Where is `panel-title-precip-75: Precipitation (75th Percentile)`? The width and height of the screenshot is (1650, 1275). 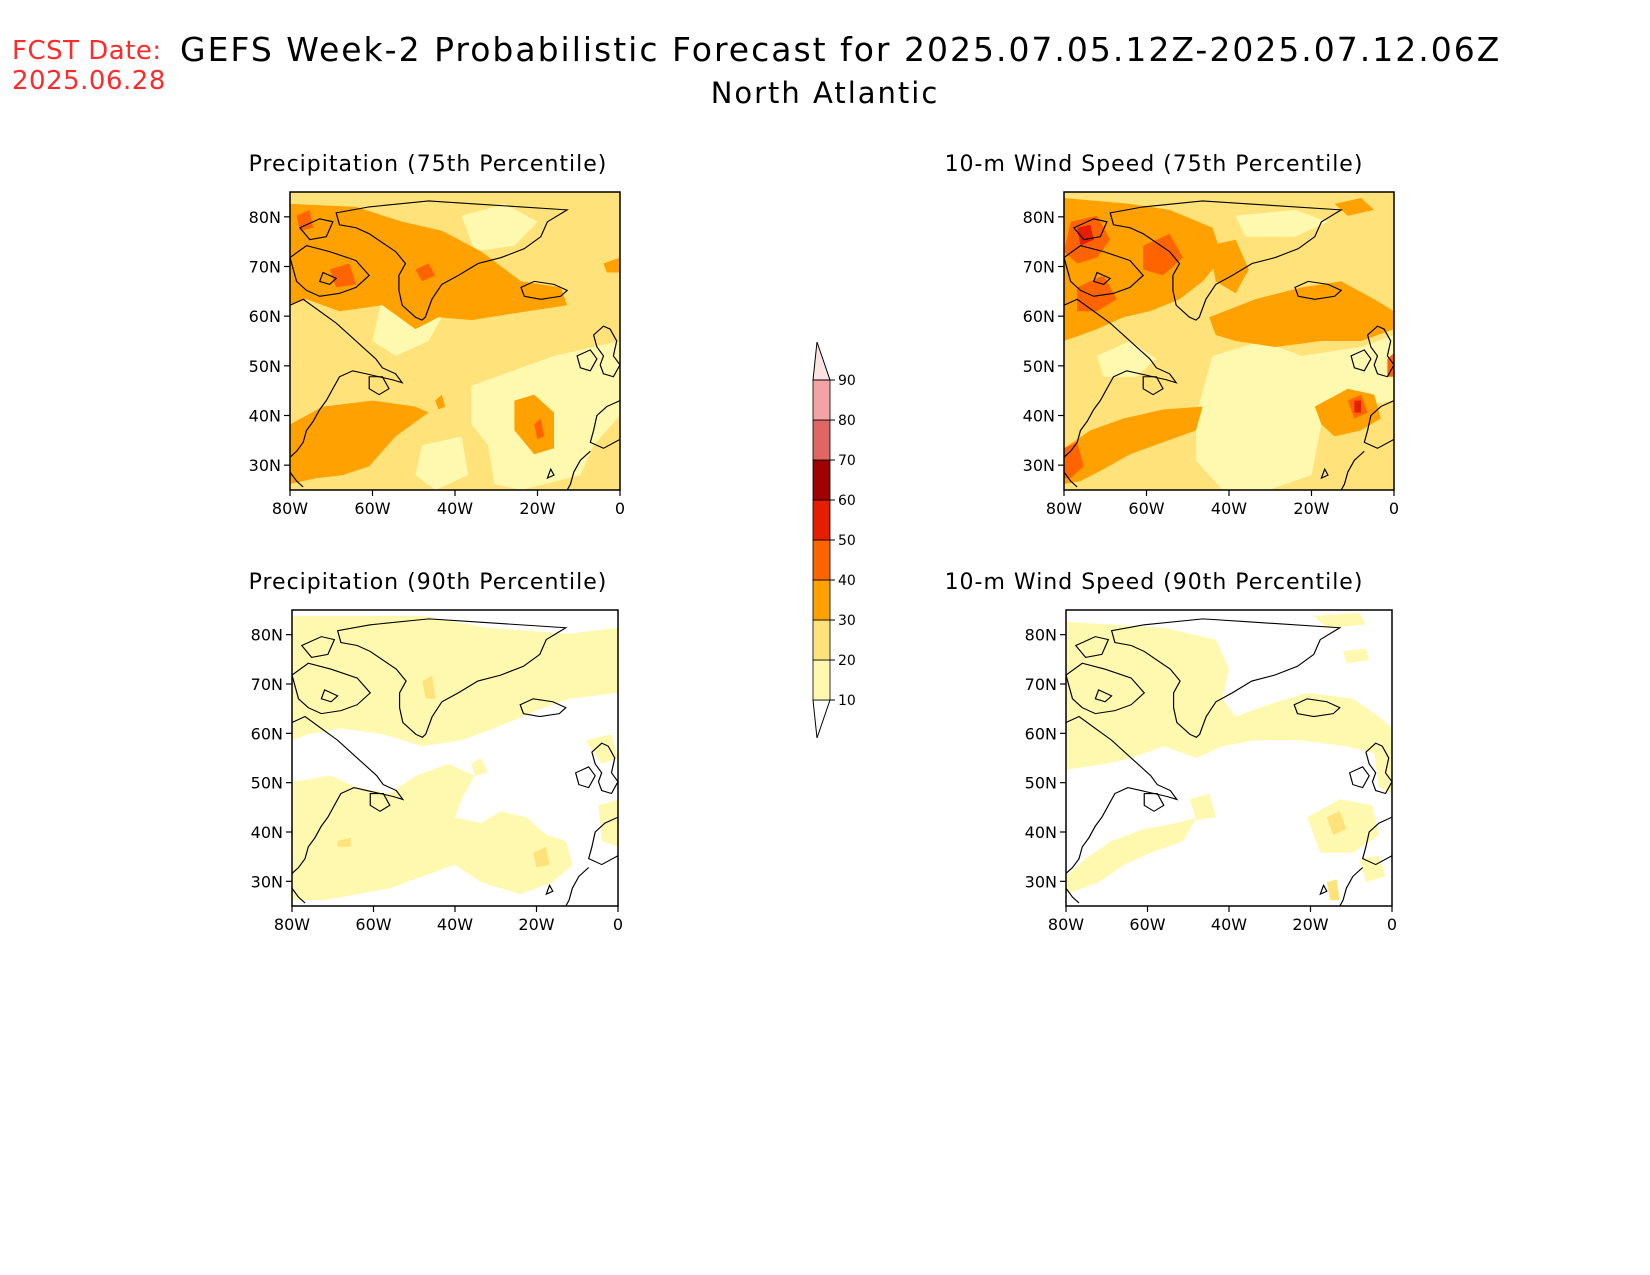
panel-title-precip-75: Precipitation (75th Percentile) is located at coordinates (428, 164).